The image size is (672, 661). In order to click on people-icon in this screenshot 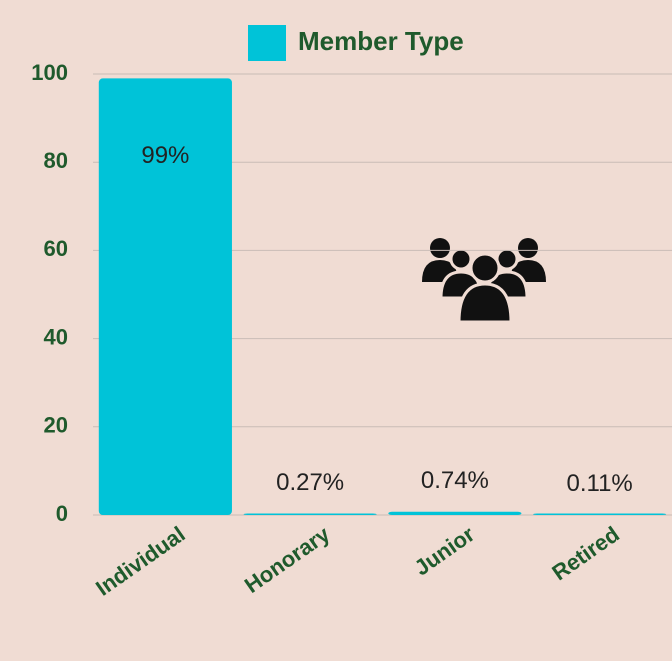, I will do `click(484, 281)`.